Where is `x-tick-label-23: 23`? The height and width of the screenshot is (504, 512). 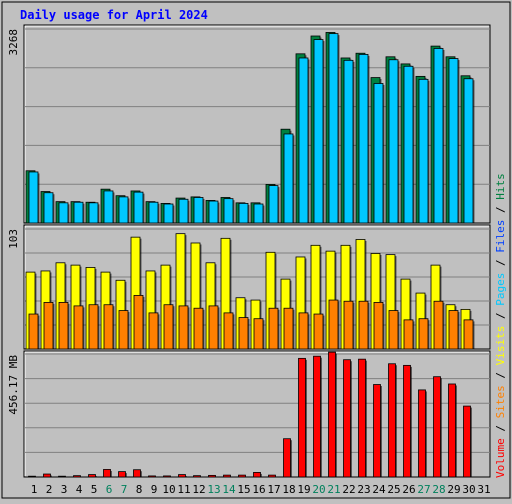 x-tick-label-23: 23 is located at coordinates (363, 489).